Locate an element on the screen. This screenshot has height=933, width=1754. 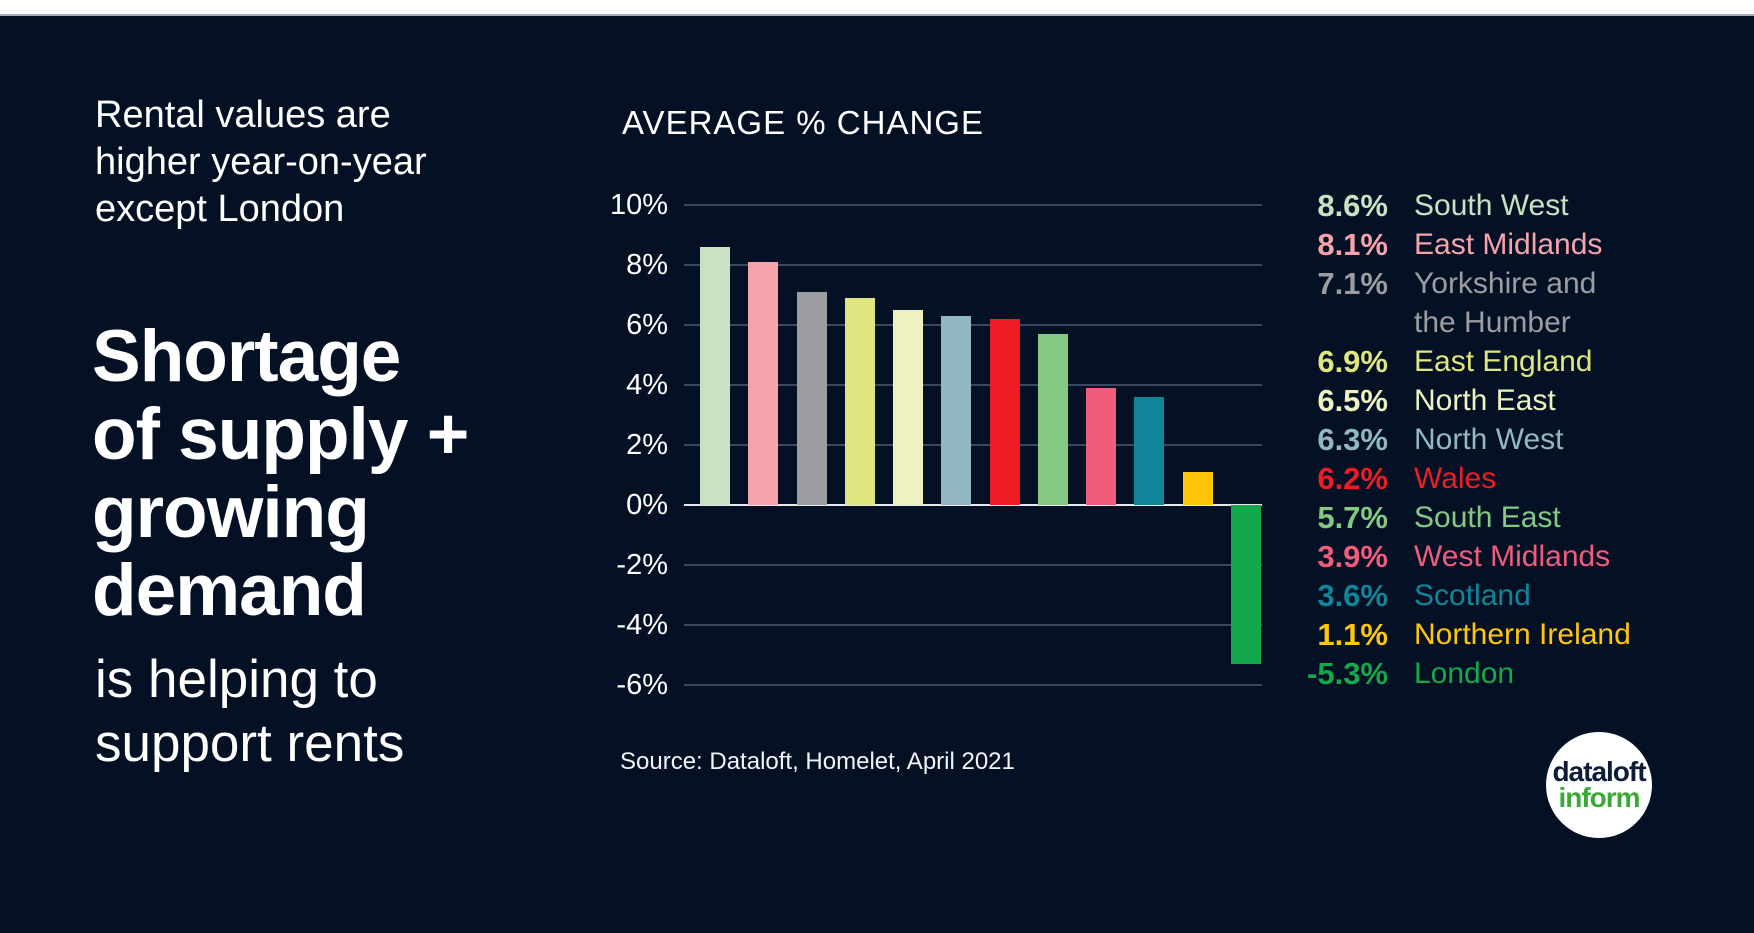
legend-row-north-west: 6.3% North West is located at coordinates (1476, 439).